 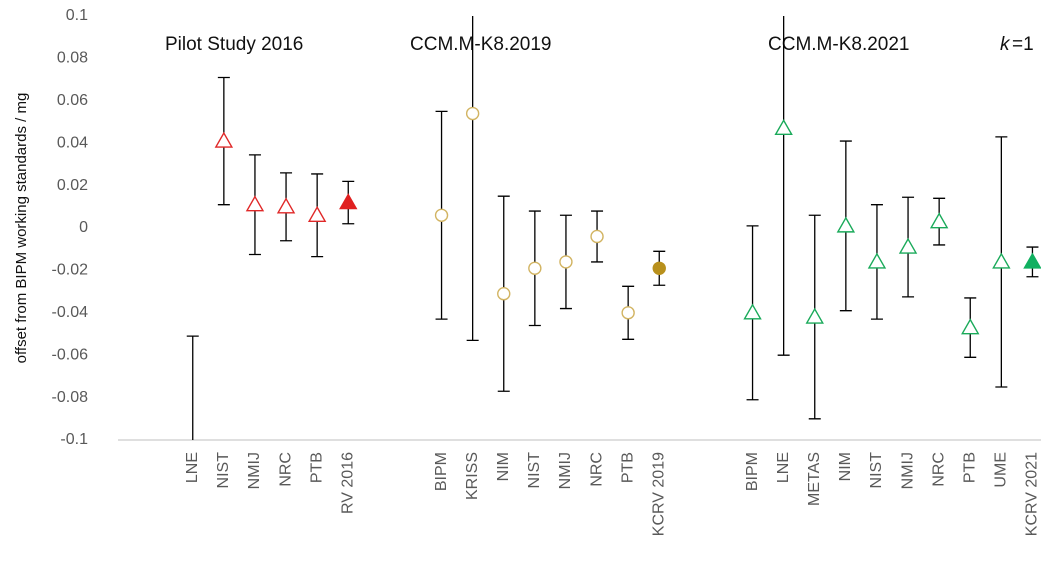 I want to click on y-tick-label: 0.06, so click(x=72, y=100).